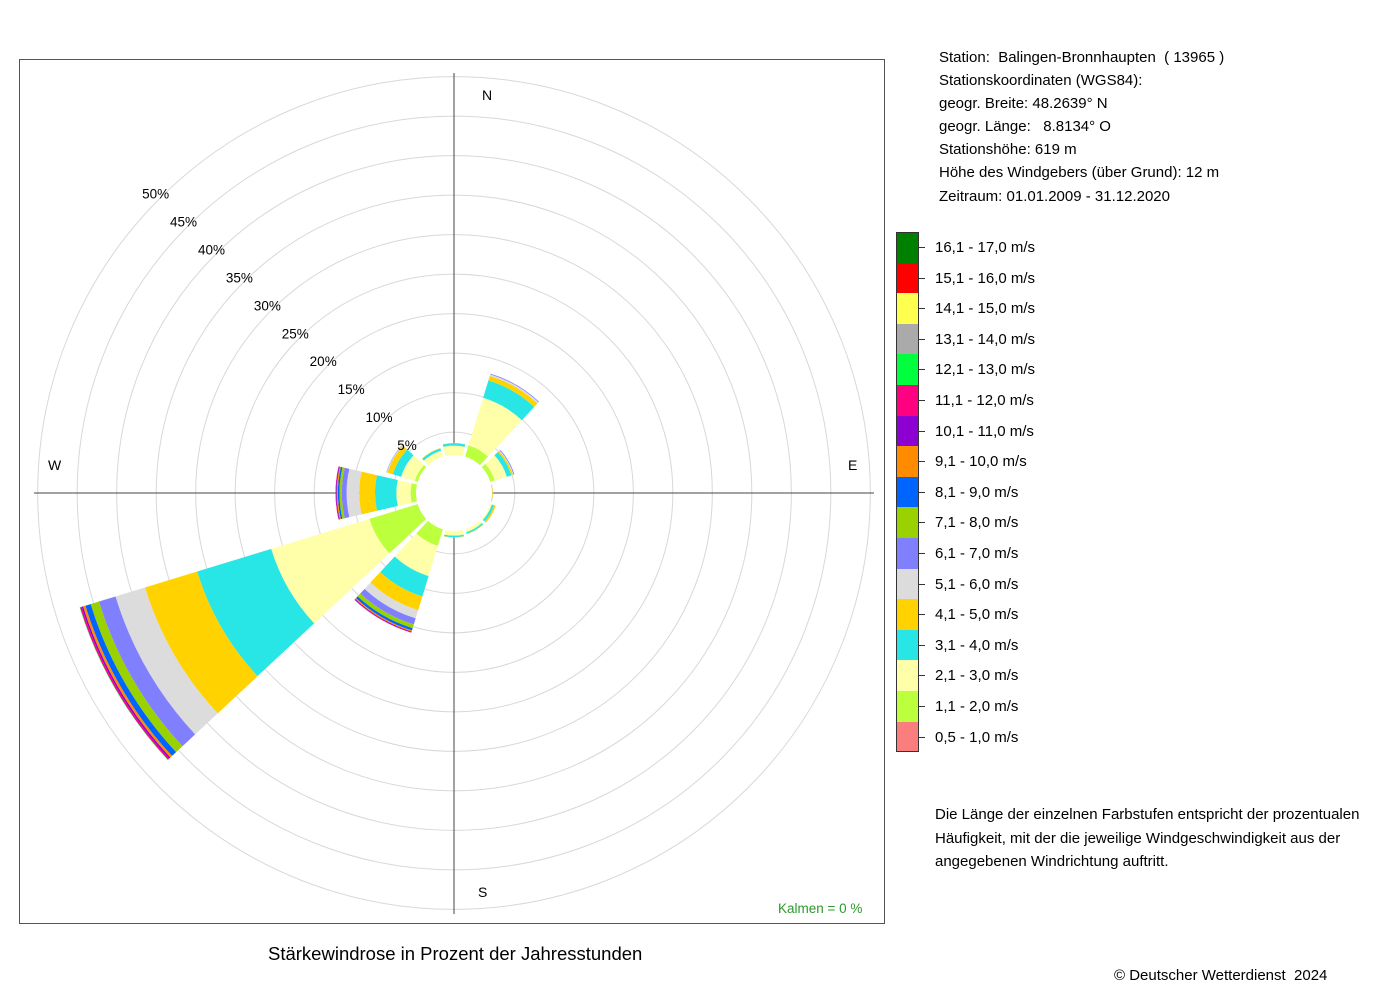  What do you see at coordinates (407, 445) in the screenshot?
I see `ring-label: 5%` at bounding box center [407, 445].